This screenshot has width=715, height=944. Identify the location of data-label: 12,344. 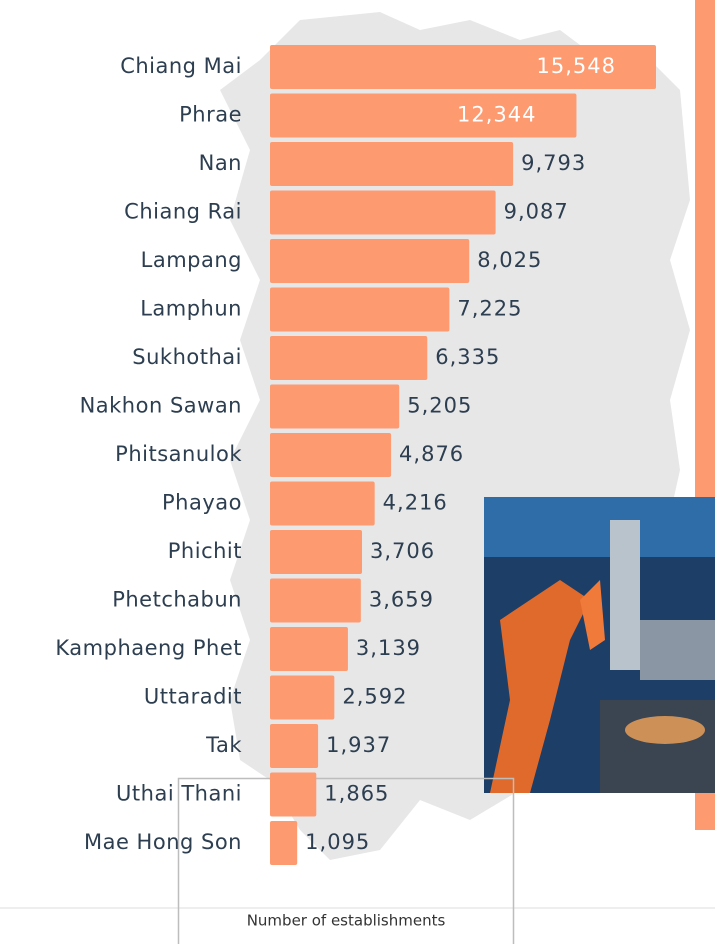
(496, 115).